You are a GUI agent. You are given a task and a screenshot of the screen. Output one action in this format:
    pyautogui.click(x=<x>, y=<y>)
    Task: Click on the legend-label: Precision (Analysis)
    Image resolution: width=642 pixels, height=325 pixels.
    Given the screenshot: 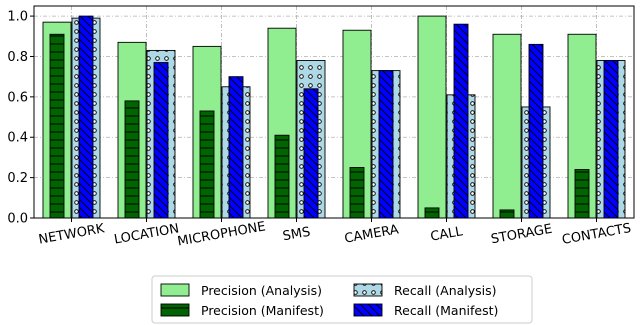 What is the action you would take?
    pyautogui.click(x=261, y=290)
    